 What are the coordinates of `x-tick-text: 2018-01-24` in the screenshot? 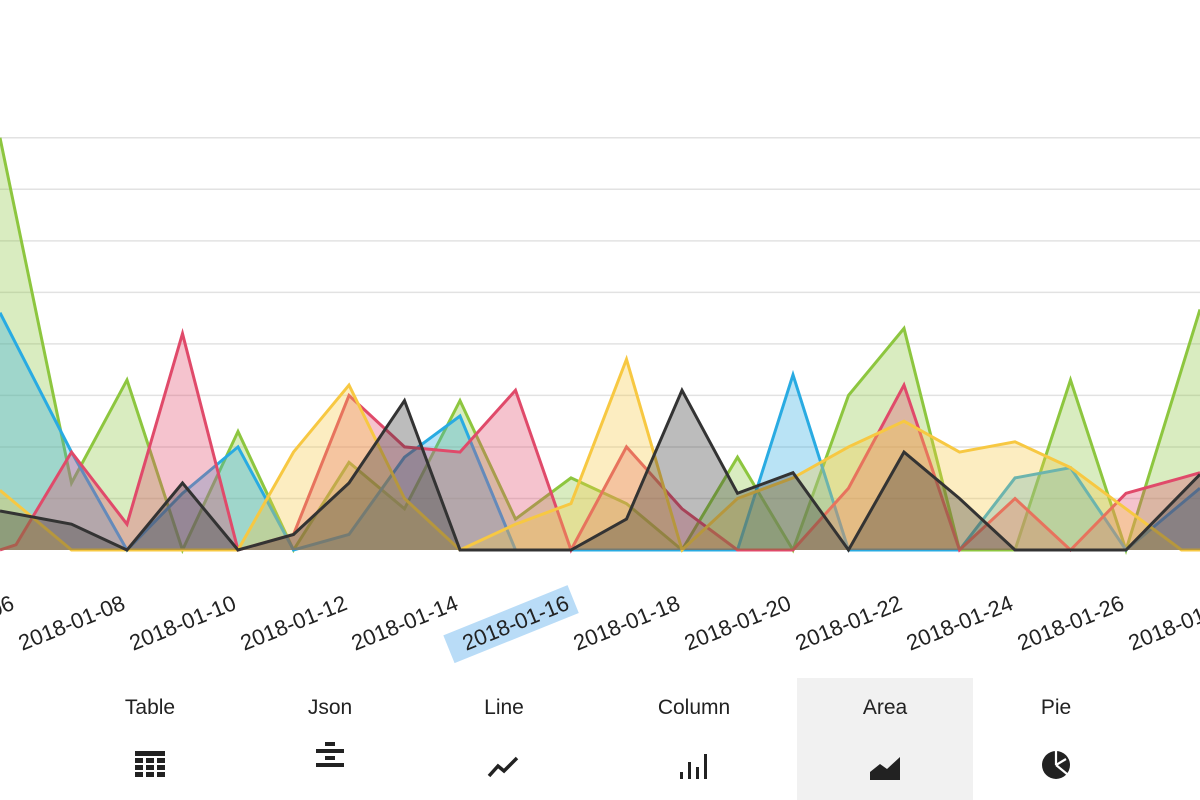 It's located at (960, 622).